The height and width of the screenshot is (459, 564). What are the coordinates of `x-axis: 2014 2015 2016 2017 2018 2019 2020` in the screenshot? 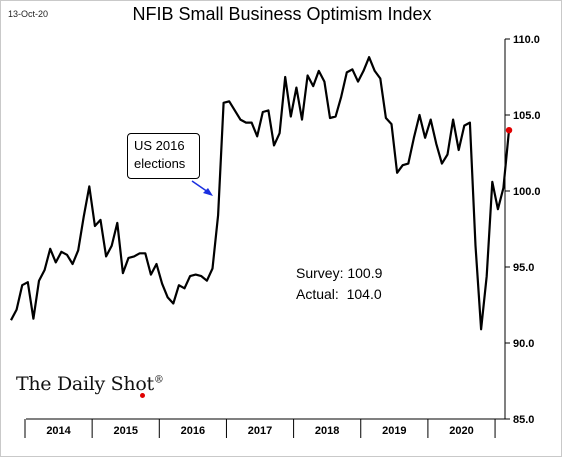 It's located at (264, 428).